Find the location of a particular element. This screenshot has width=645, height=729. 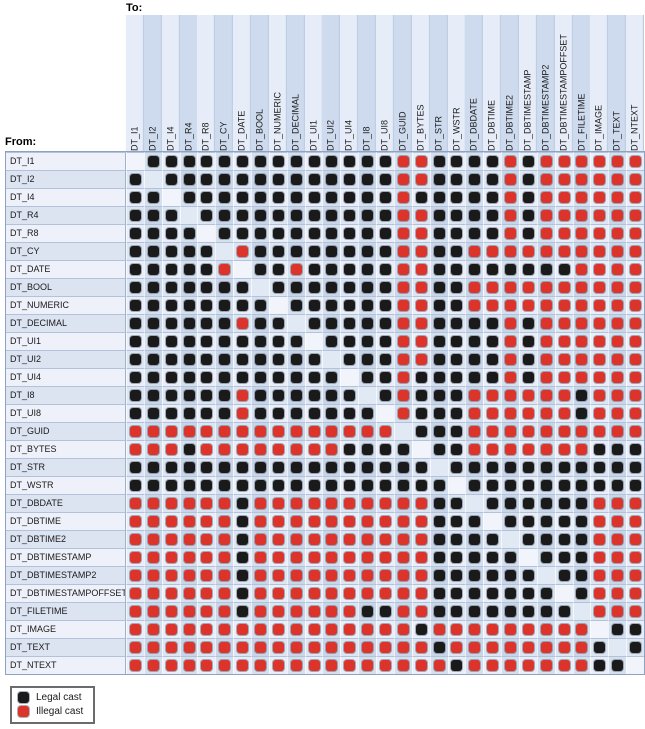

legend-item-illegal: Illegal cast is located at coordinates (50, 711).